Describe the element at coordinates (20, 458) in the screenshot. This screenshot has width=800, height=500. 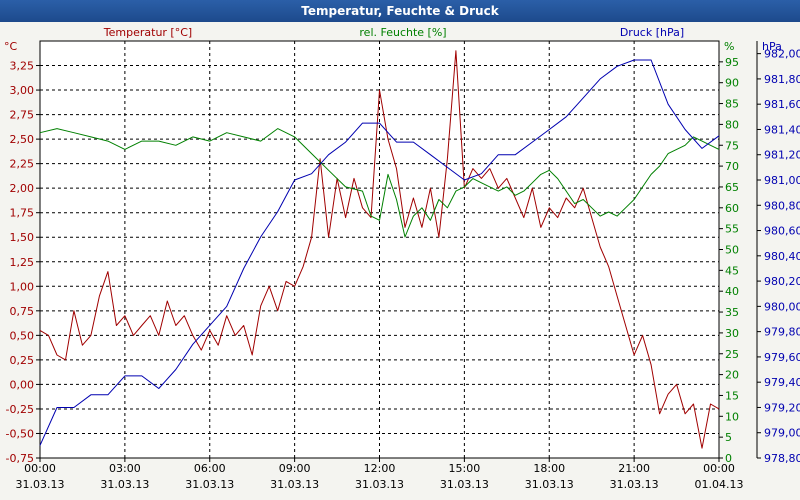
I see `temp-tick-label: -0,75` at that location.